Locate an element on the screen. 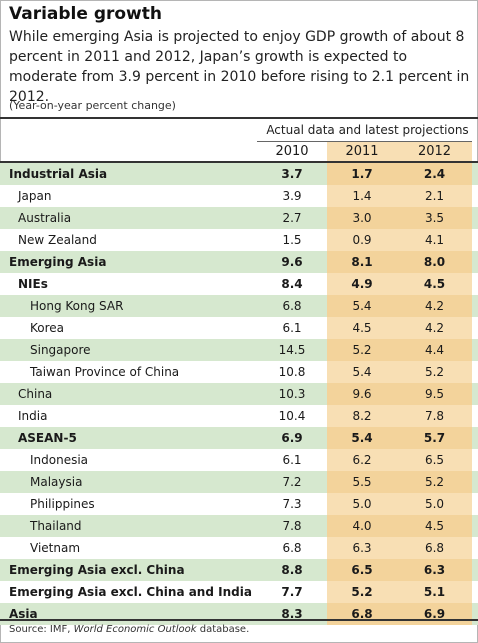 This screenshot has height=643, width=478. value-2012: 9.5 is located at coordinates (434, 394).